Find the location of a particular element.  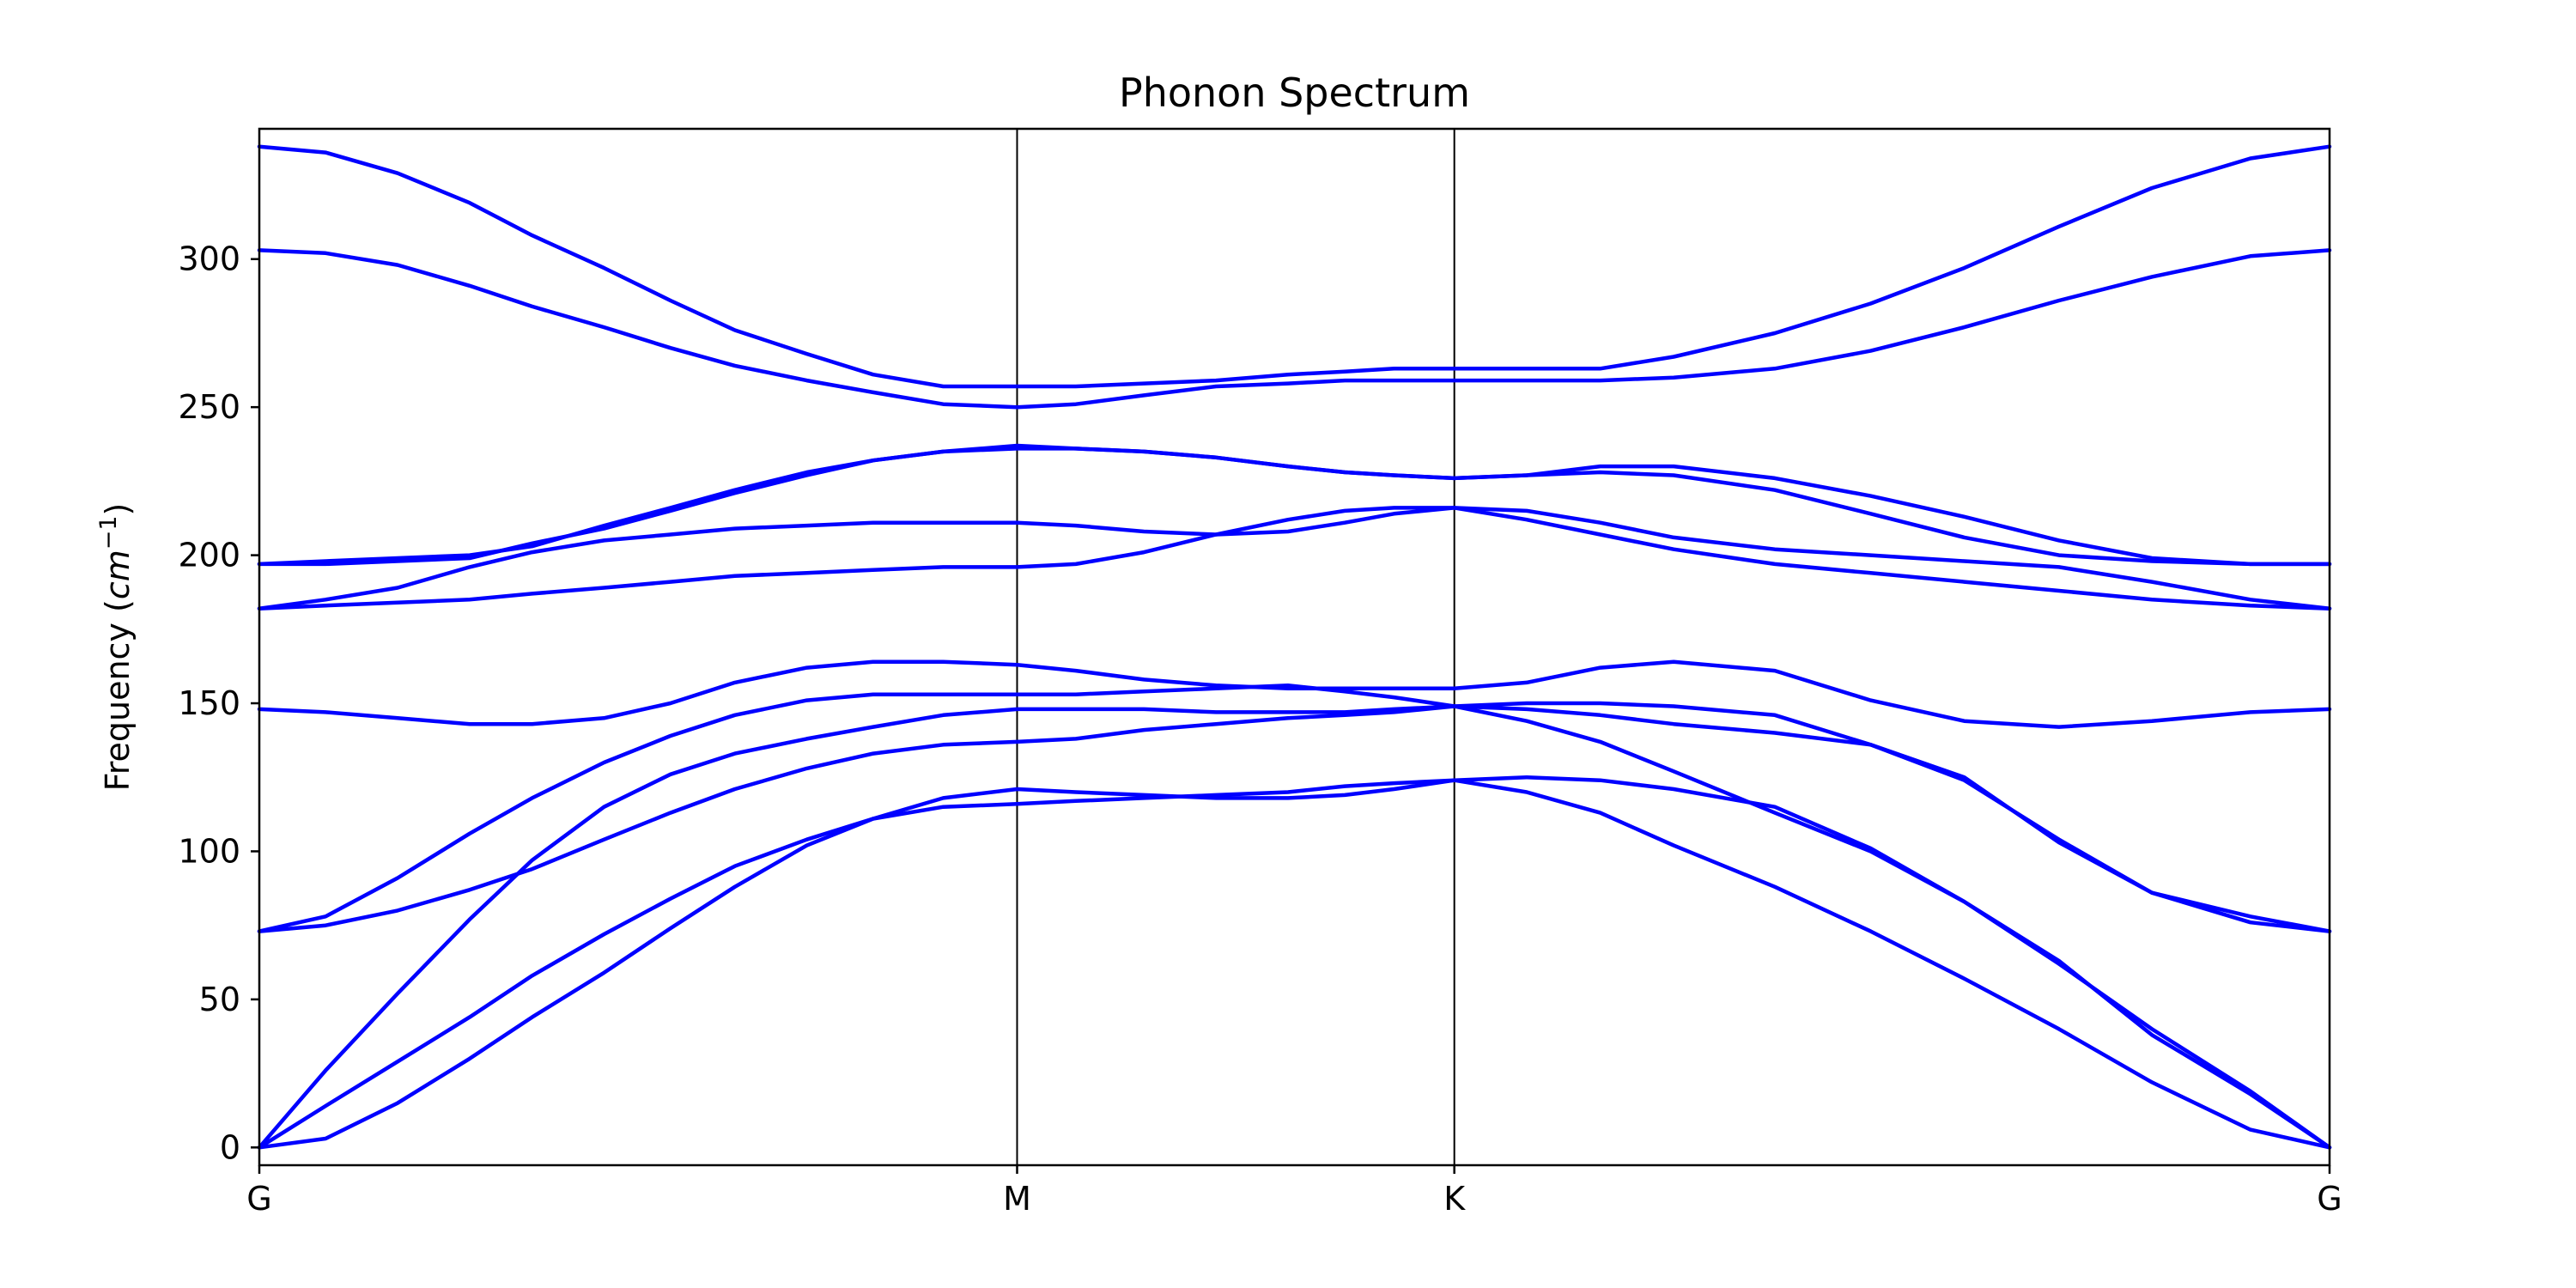

y-axis-ticks: 0 50 100 150 200 250 300 is located at coordinates (218, 703).